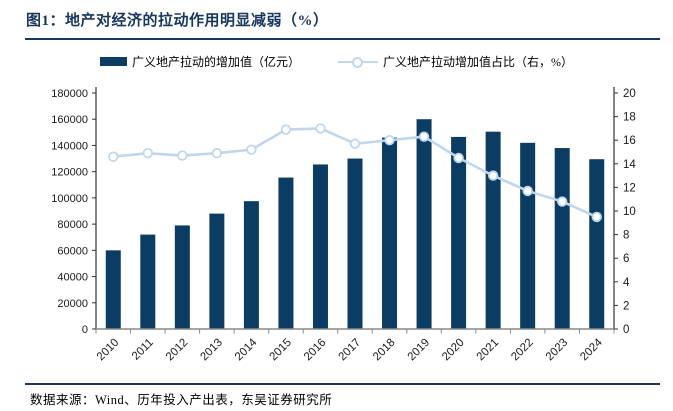 The image size is (673, 411). Describe the element at coordinates (458, 158) in the screenshot. I see `ratio-marker-2020` at that location.